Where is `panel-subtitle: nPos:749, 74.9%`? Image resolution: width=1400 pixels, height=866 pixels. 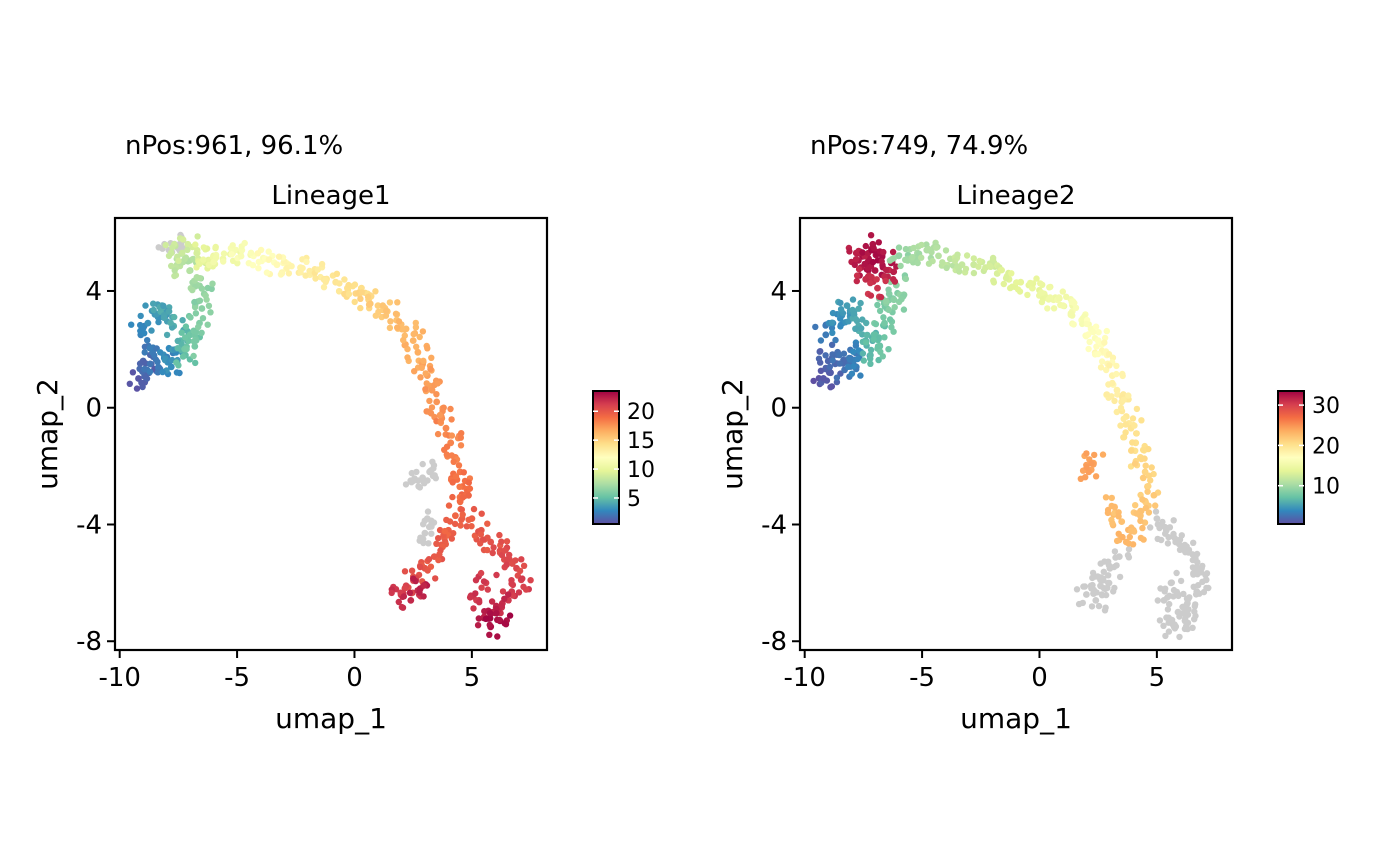 panel-subtitle: nPos:749, 74.9% is located at coordinates (919, 146).